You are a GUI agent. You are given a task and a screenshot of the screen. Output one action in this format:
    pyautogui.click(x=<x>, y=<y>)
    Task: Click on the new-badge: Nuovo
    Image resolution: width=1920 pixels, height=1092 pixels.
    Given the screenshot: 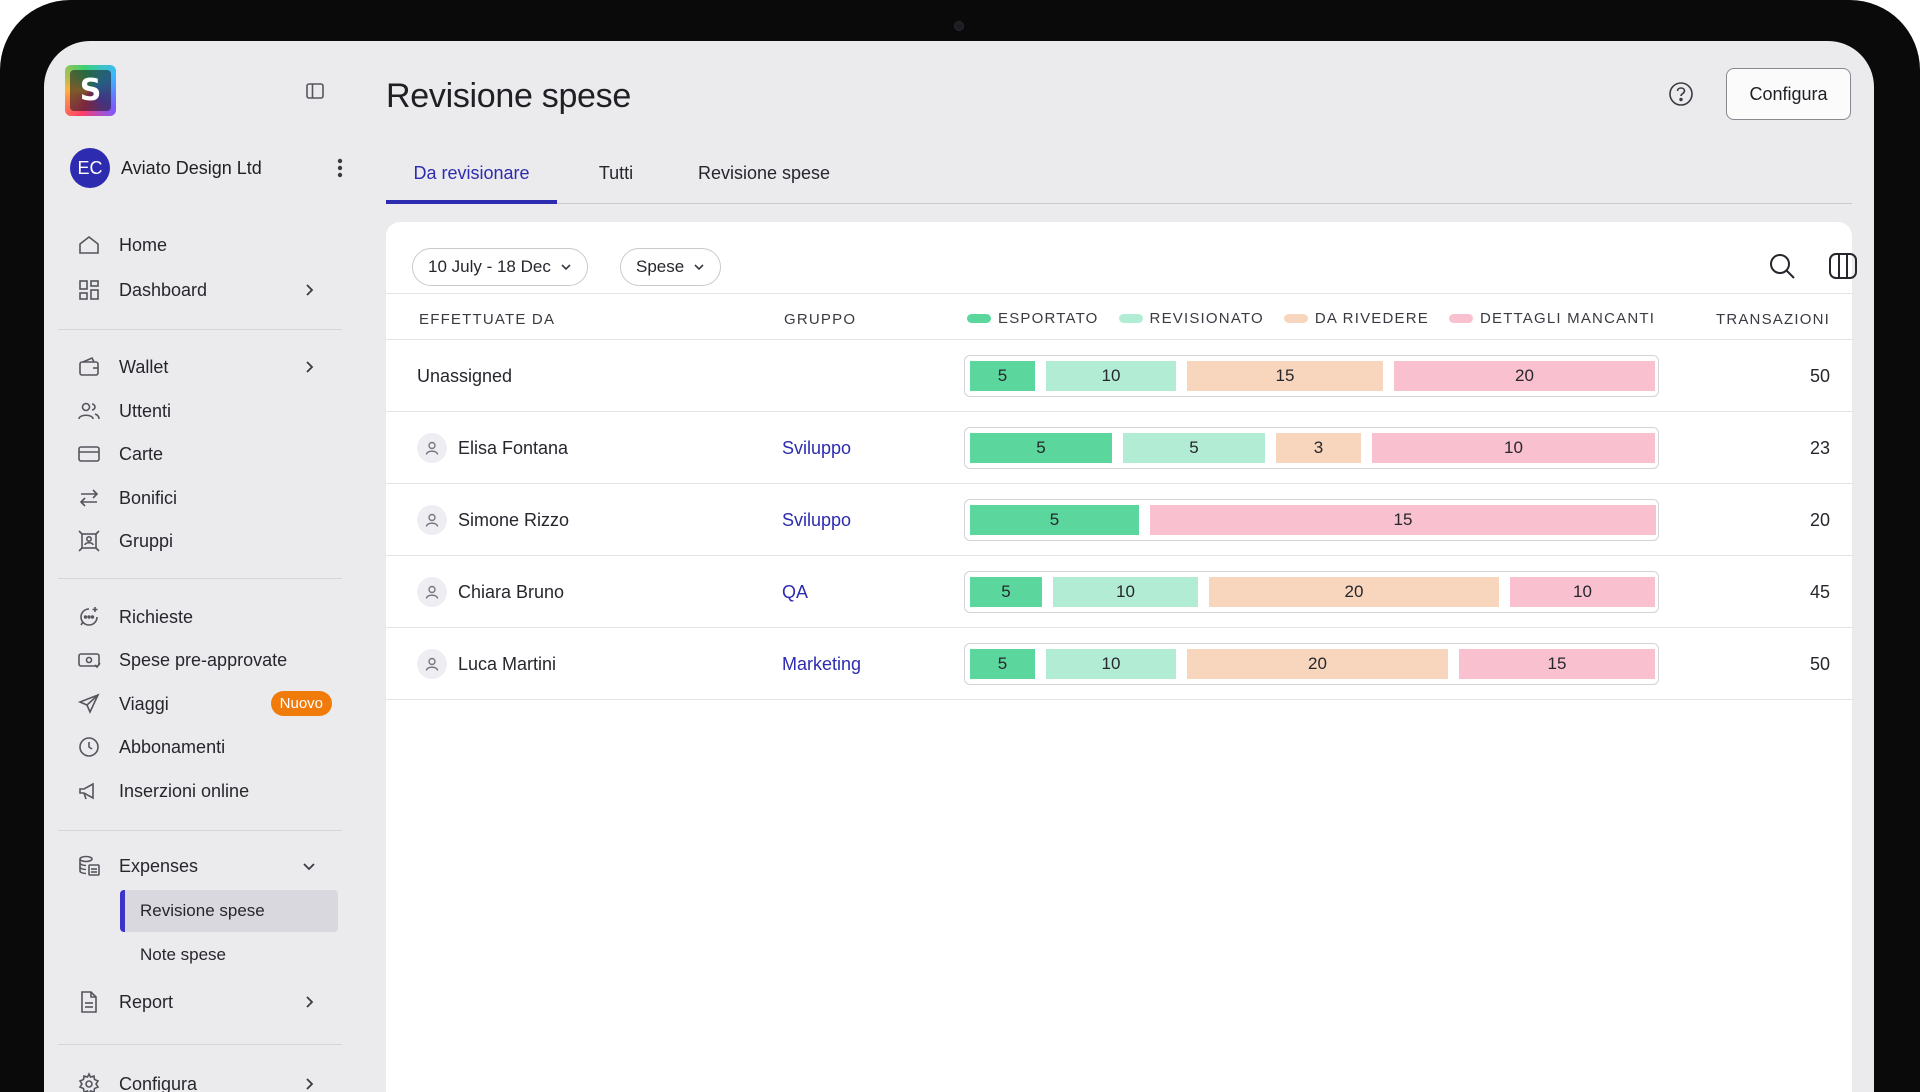 What is the action you would take?
    pyautogui.click(x=301, y=703)
    